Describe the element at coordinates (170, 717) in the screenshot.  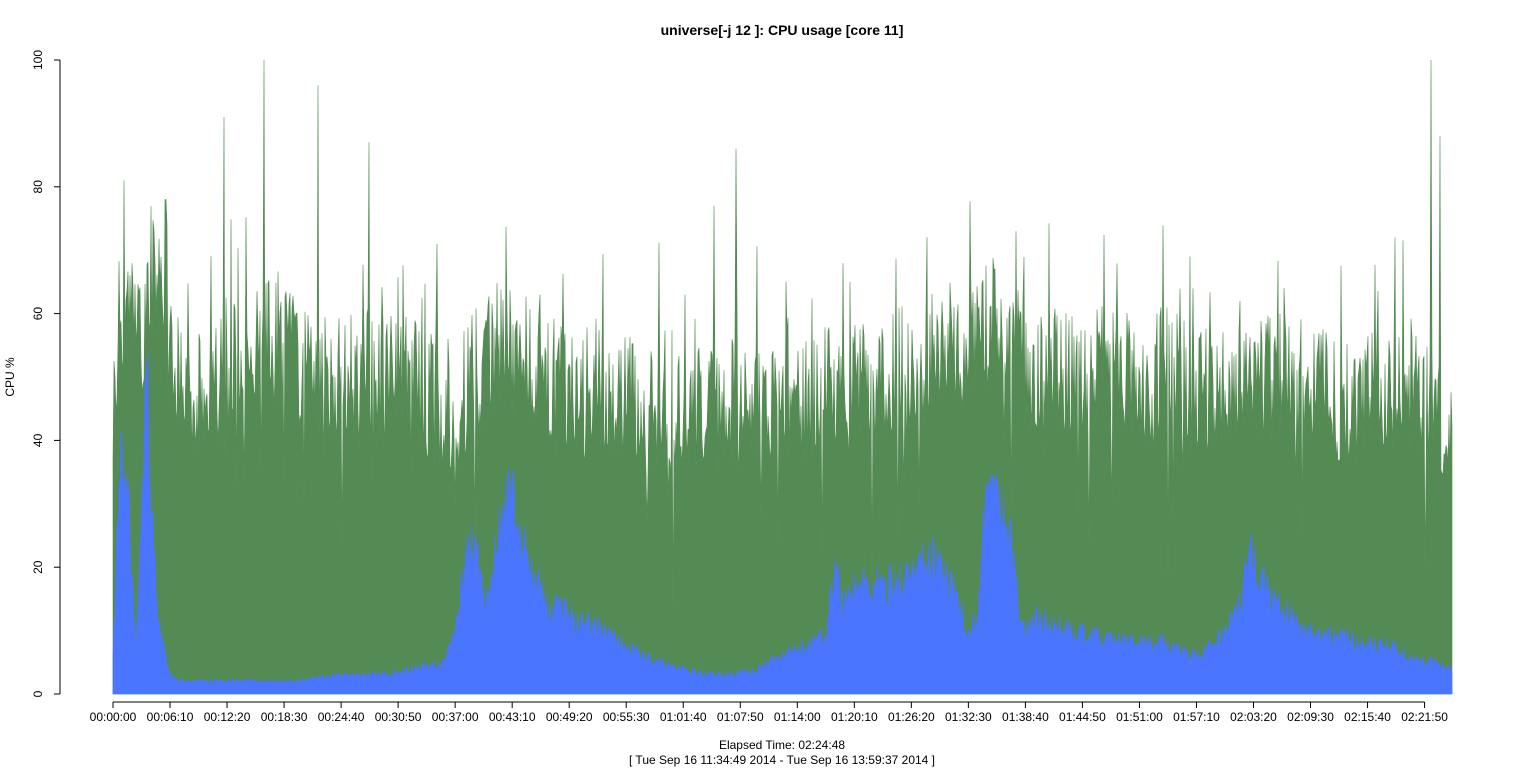
I see `x-tick-label: 00:06:10` at that location.